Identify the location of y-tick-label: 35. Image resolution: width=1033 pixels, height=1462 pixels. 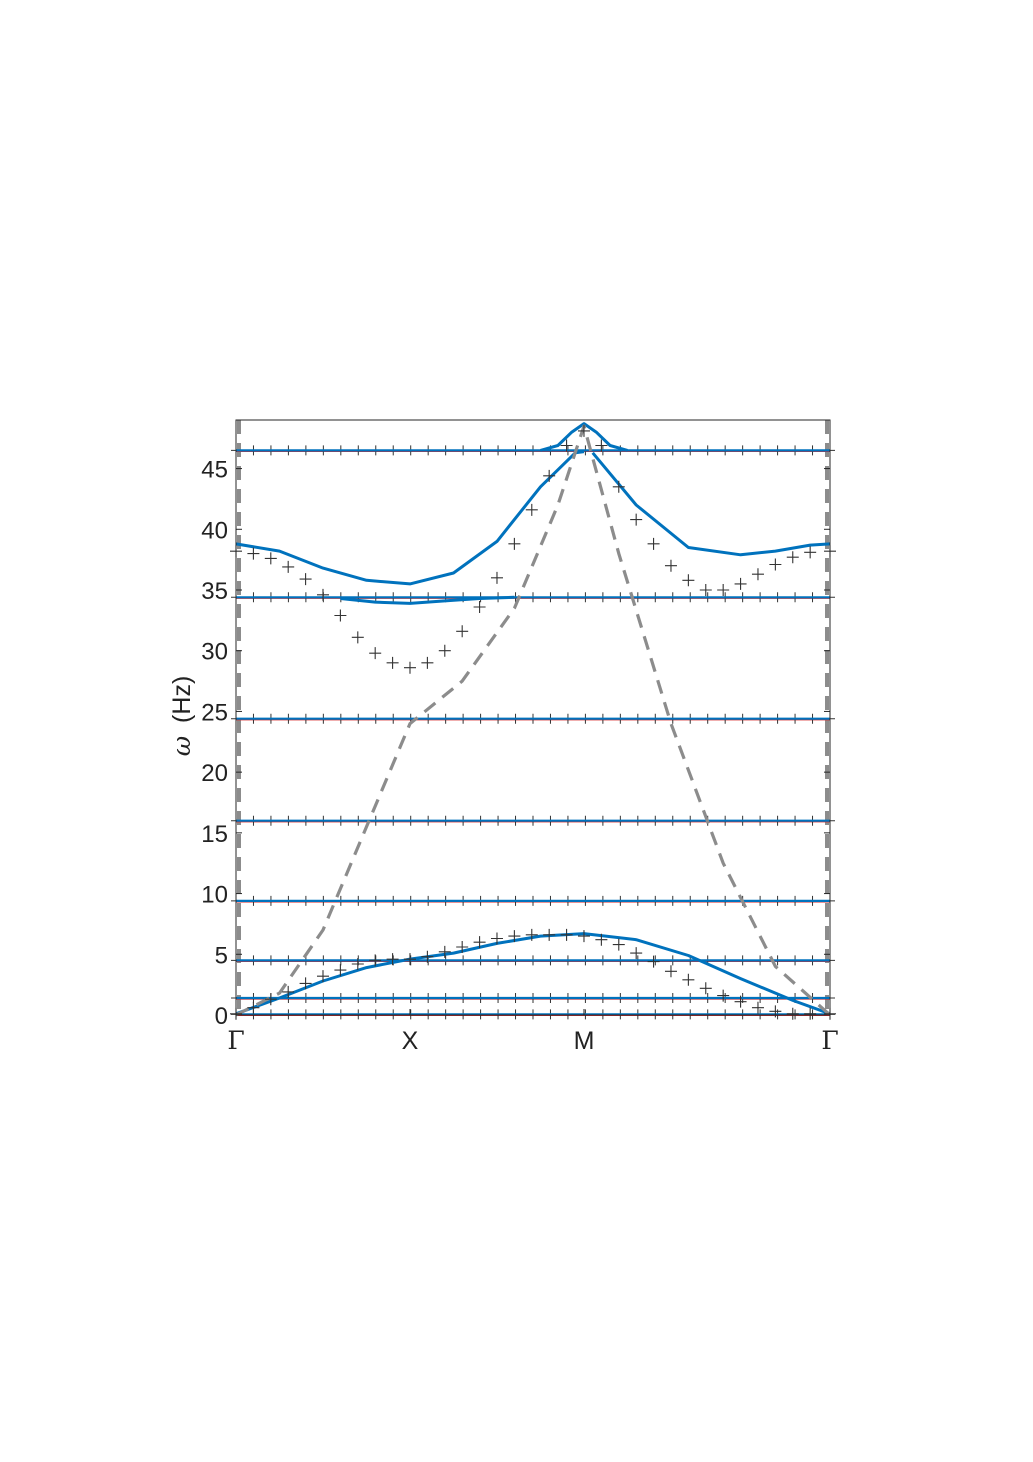
(214, 591).